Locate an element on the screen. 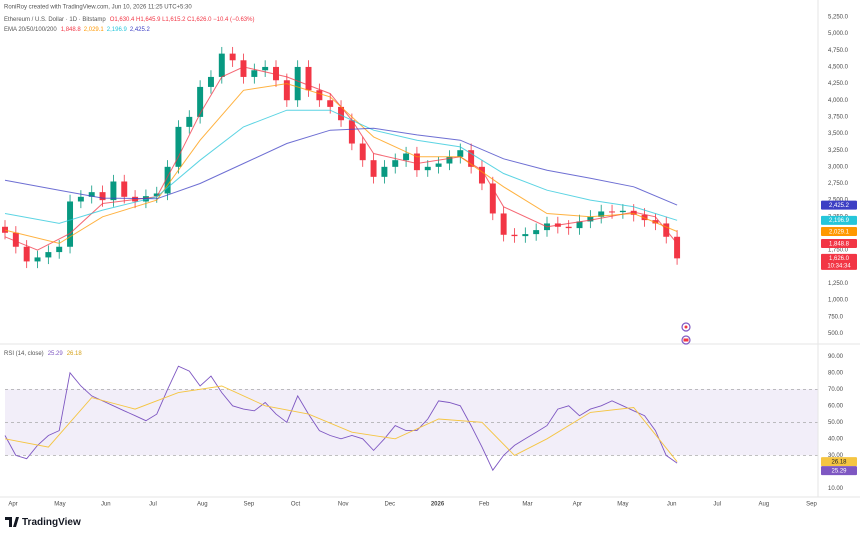 The image size is (860, 537). rsi-title: RSI (14, close) is located at coordinates (24, 354).